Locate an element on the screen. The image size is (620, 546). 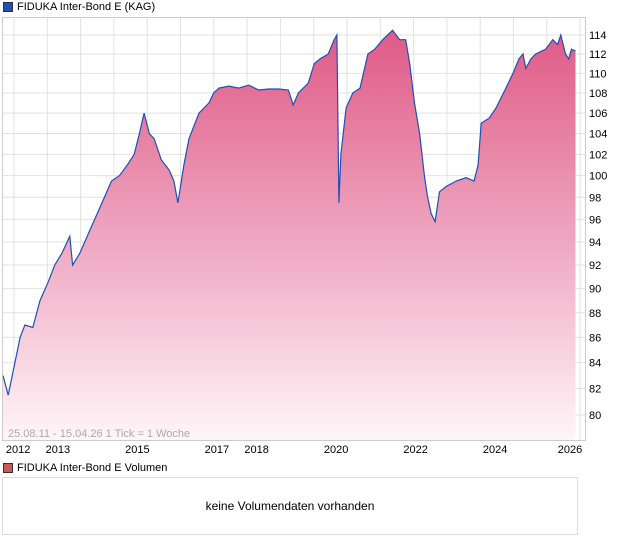
y-tick-label: 86 is located at coordinates (595, 338).